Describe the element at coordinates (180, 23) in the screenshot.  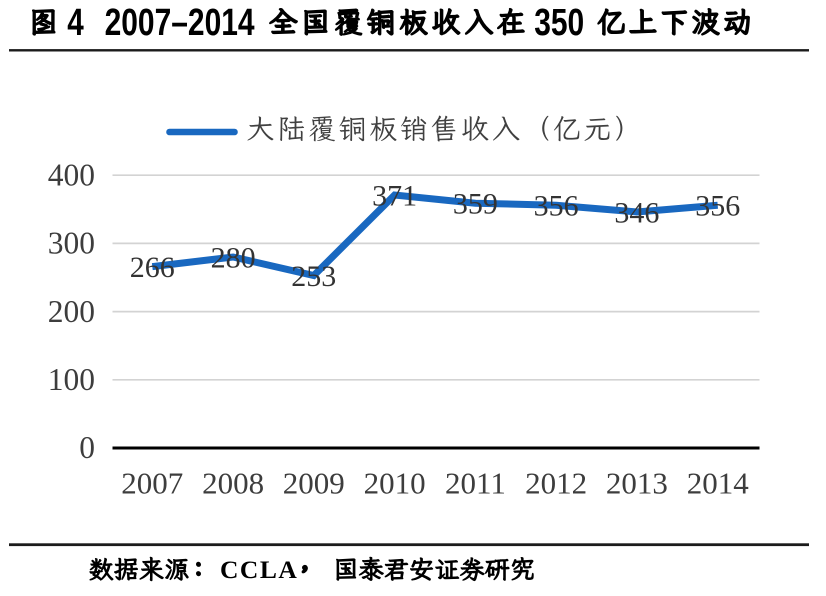
I see `svg-text: 2007–2014` at that location.